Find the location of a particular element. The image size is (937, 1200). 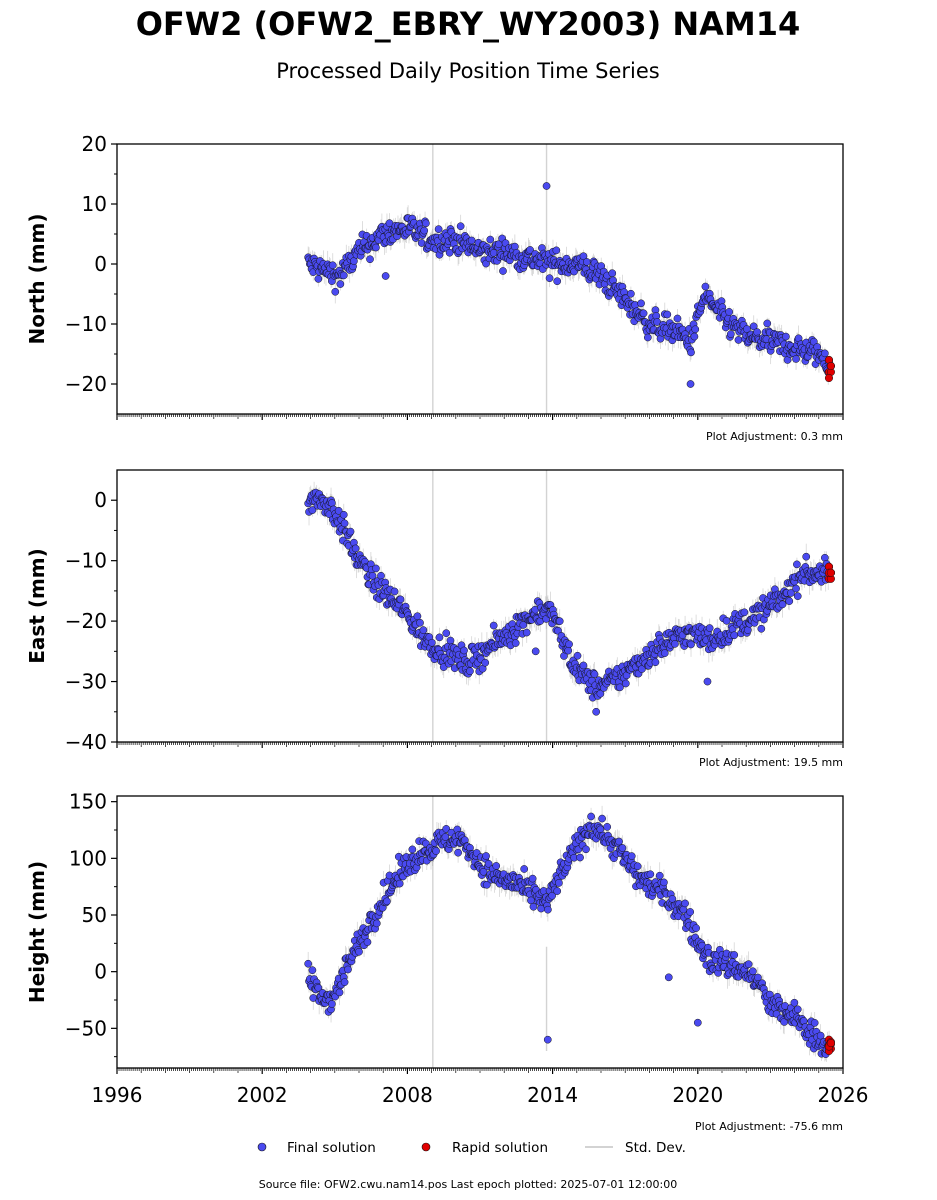

legend-stddev-label: Std. Dev. is located at coordinates (655, 1148).